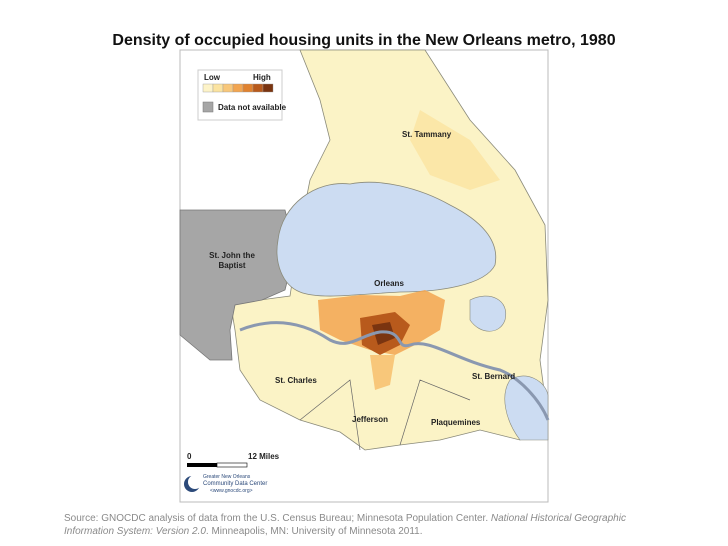 This screenshot has height=546, width=728. Describe the element at coordinates (296, 380) in the screenshot. I see `label-st-charles: St. Charles` at that location.